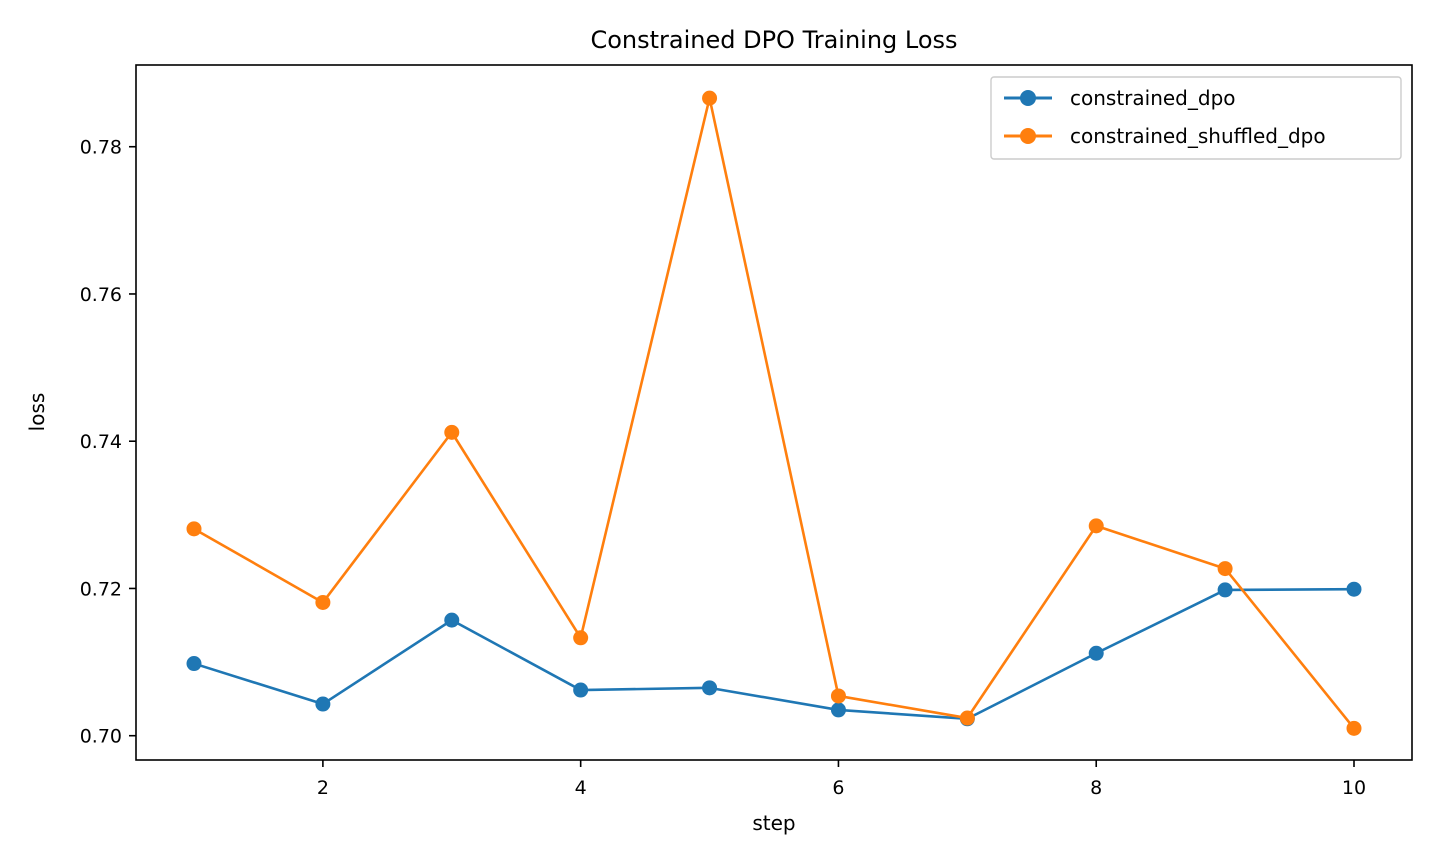  What do you see at coordinates (1198, 136) in the screenshot?
I see `legend-label-constrained-shuffled-dpo: constrained_shuffled_dpo` at bounding box center [1198, 136].